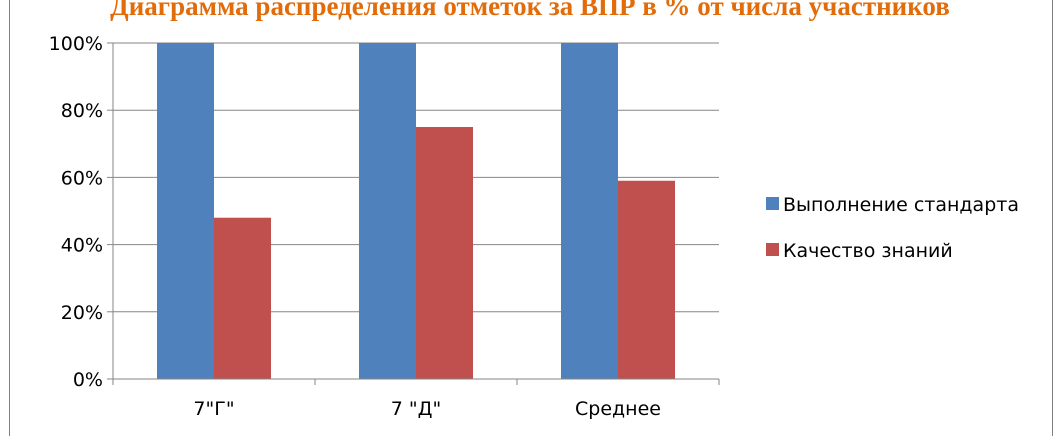 The height and width of the screenshot is (436, 1061). I want to click on x-tick-label: Среднее, so click(618, 409).